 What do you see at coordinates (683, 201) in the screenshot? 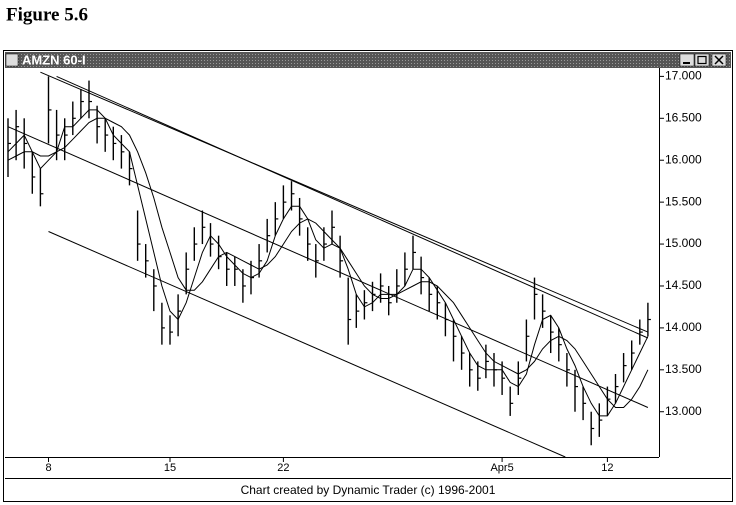
I see `y-tick-label: 15.500` at bounding box center [683, 201].